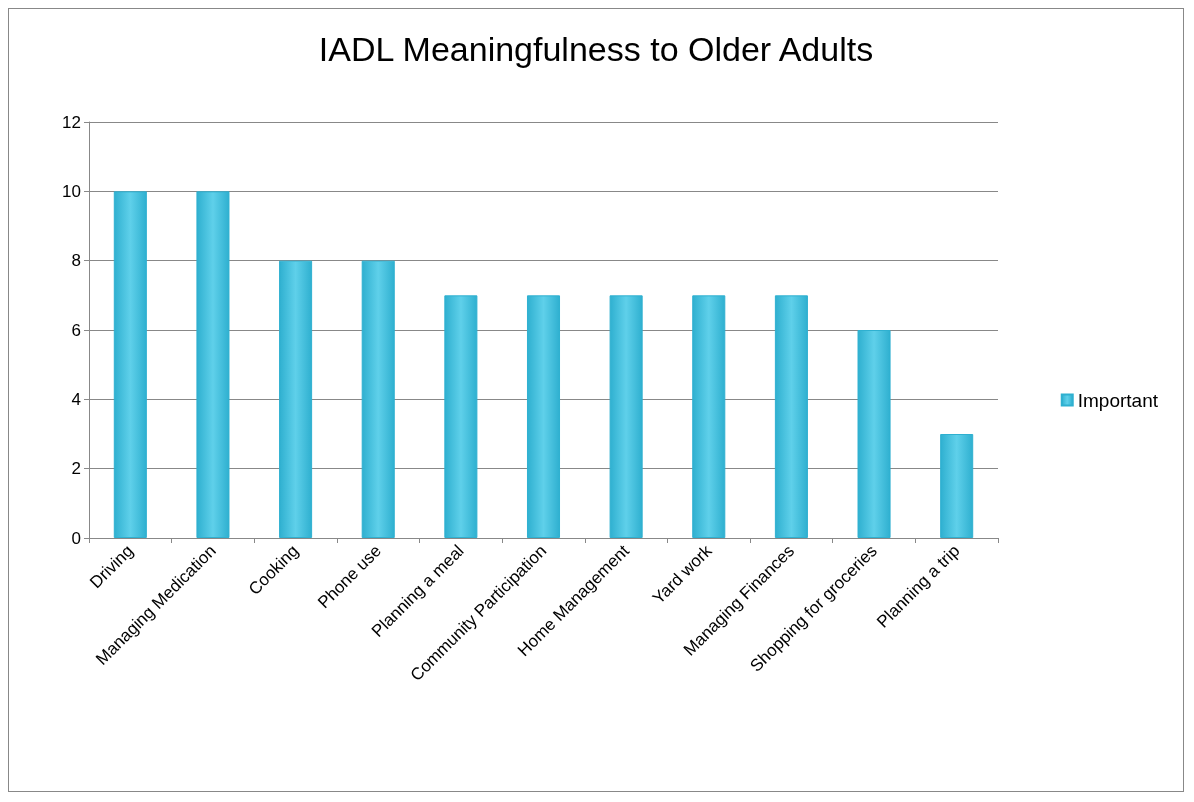  What do you see at coordinates (76, 330) in the screenshot?
I see `y-tick-label: 6` at bounding box center [76, 330].